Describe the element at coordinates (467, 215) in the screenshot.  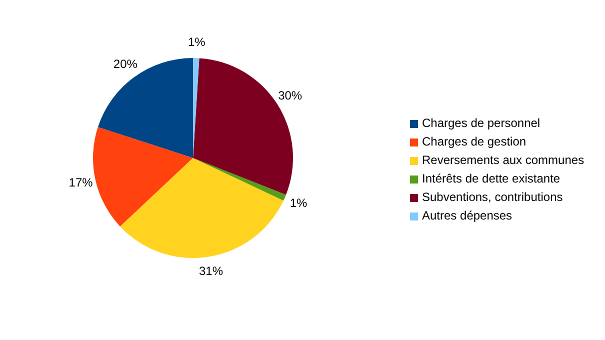
I see `legend-label: Autres dépenses` at that location.